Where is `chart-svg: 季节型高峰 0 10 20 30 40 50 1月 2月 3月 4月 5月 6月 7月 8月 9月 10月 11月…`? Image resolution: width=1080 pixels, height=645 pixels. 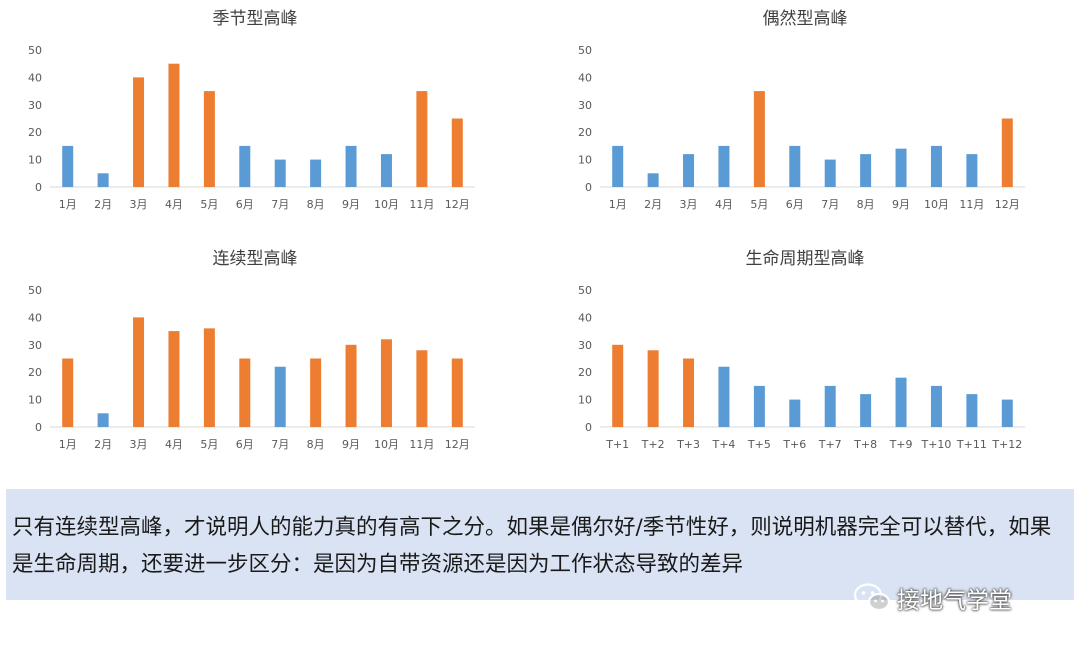 chart-svg: 季节型高峰 0 10 20 30 40 50 1月 2月 3月 4月 5月 6月 7月 8月 9月 10月 11月… is located at coordinates (251, 110).